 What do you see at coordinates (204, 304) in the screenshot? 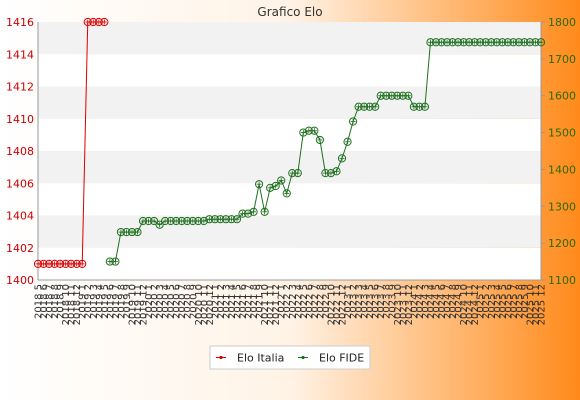
I see `x-axis-tick-label: 2020 11` at bounding box center [204, 304].